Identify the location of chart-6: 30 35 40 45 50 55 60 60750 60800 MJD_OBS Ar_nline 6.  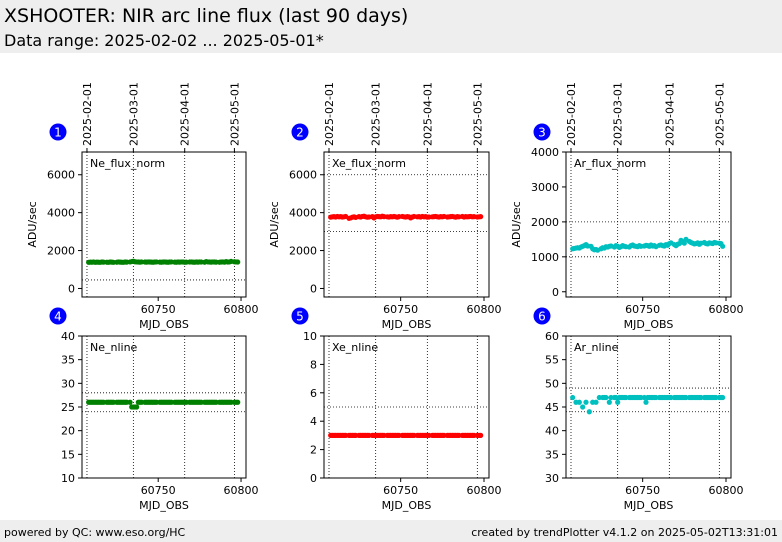
(638, 409).